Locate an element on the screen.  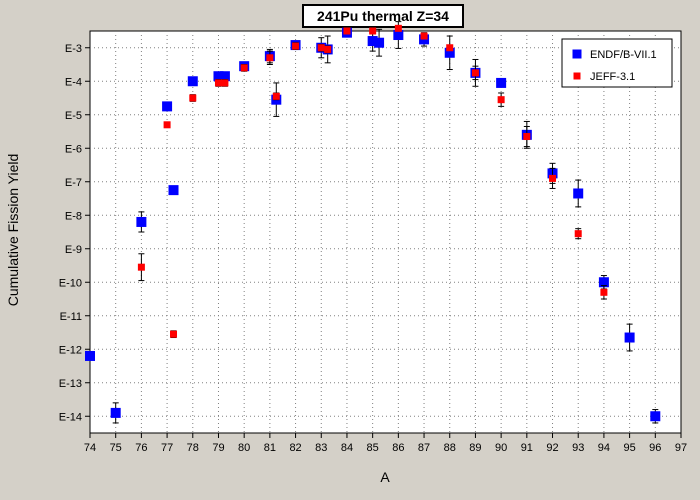
x-tick-label: 84 is located at coordinates (347, 448).